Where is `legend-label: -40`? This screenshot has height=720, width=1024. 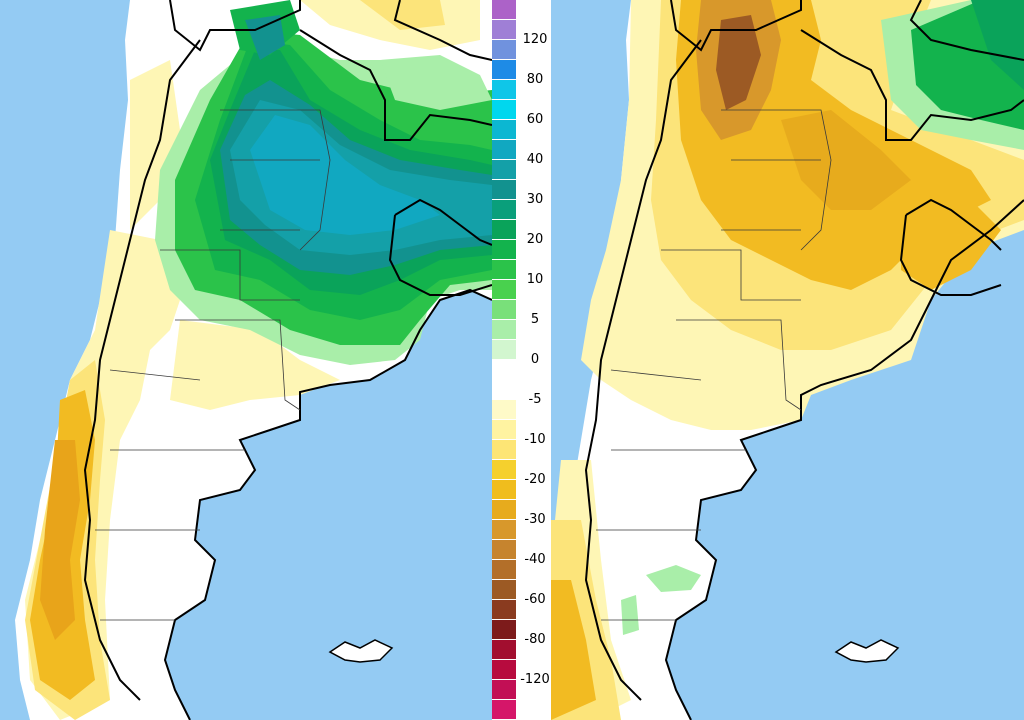 legend-label: -40 is located at coordinates (535, 559).